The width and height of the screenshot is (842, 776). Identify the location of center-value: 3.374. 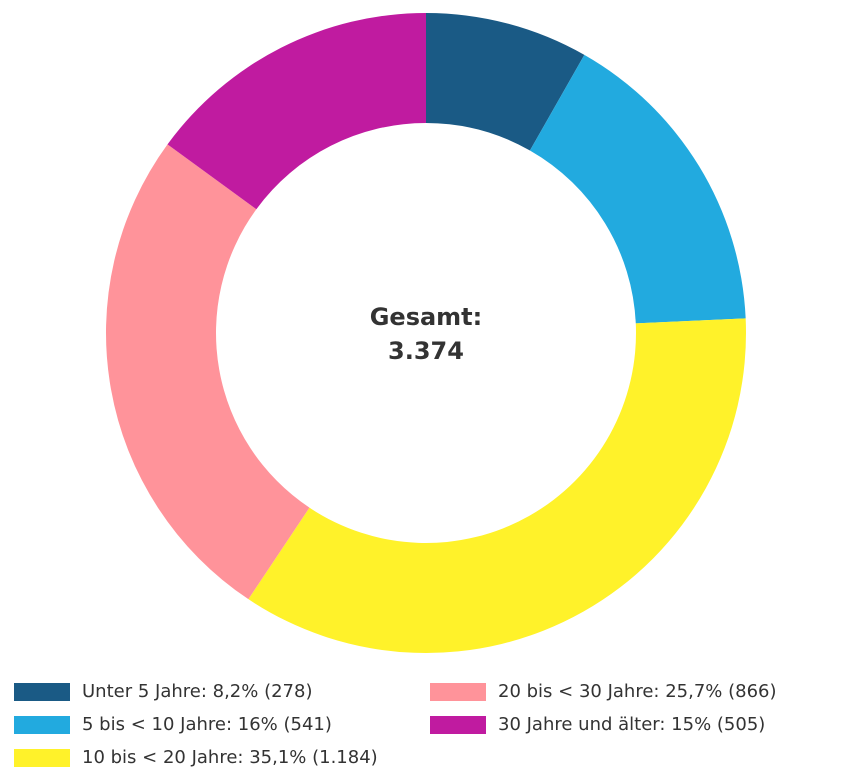
(426, 351).